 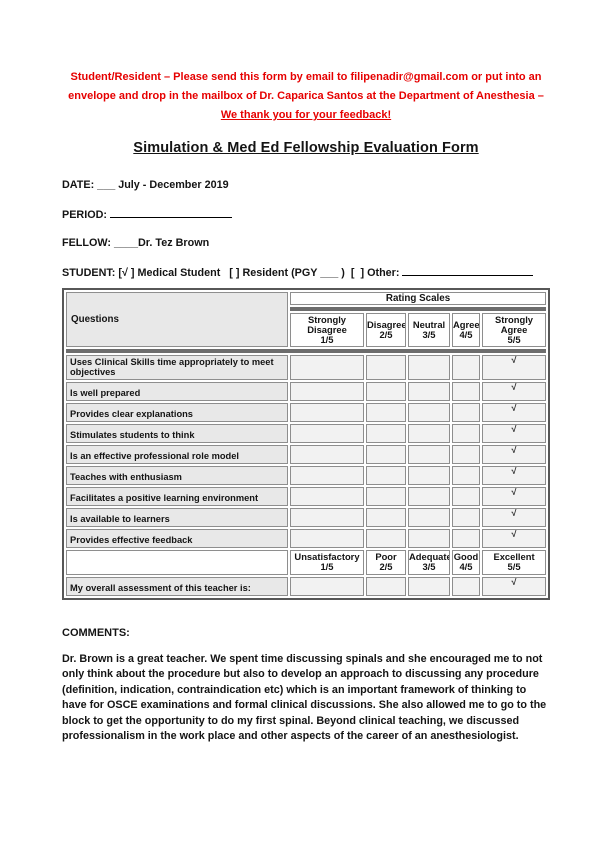 I want to click on other-blank-line, so click(x=468, y=271).